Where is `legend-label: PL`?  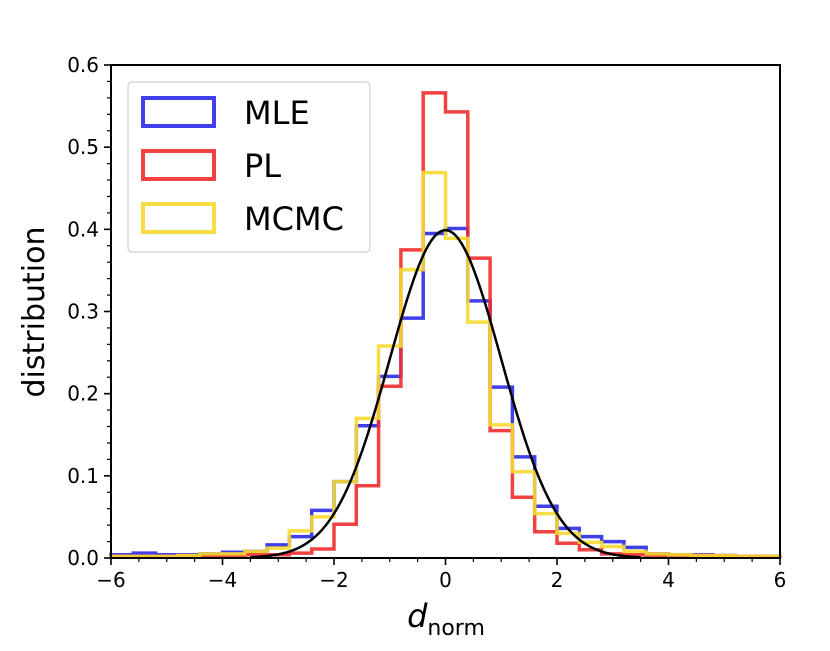 legend-label: PL is located at coordinates (262, 166).